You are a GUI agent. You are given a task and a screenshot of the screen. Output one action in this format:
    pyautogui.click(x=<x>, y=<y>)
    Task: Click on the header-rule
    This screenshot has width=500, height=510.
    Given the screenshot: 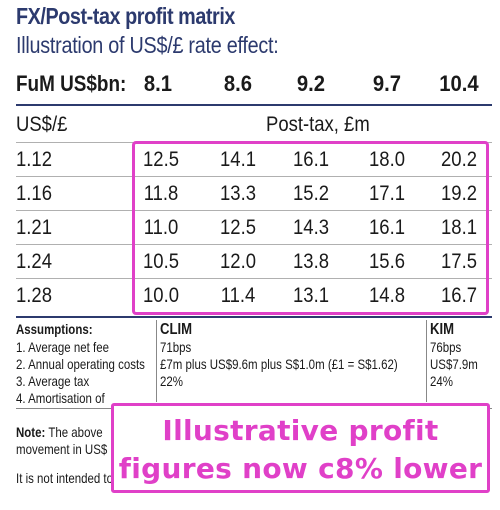 What is the action you would take?
    pyautogui.click(x=254, y=105)
    